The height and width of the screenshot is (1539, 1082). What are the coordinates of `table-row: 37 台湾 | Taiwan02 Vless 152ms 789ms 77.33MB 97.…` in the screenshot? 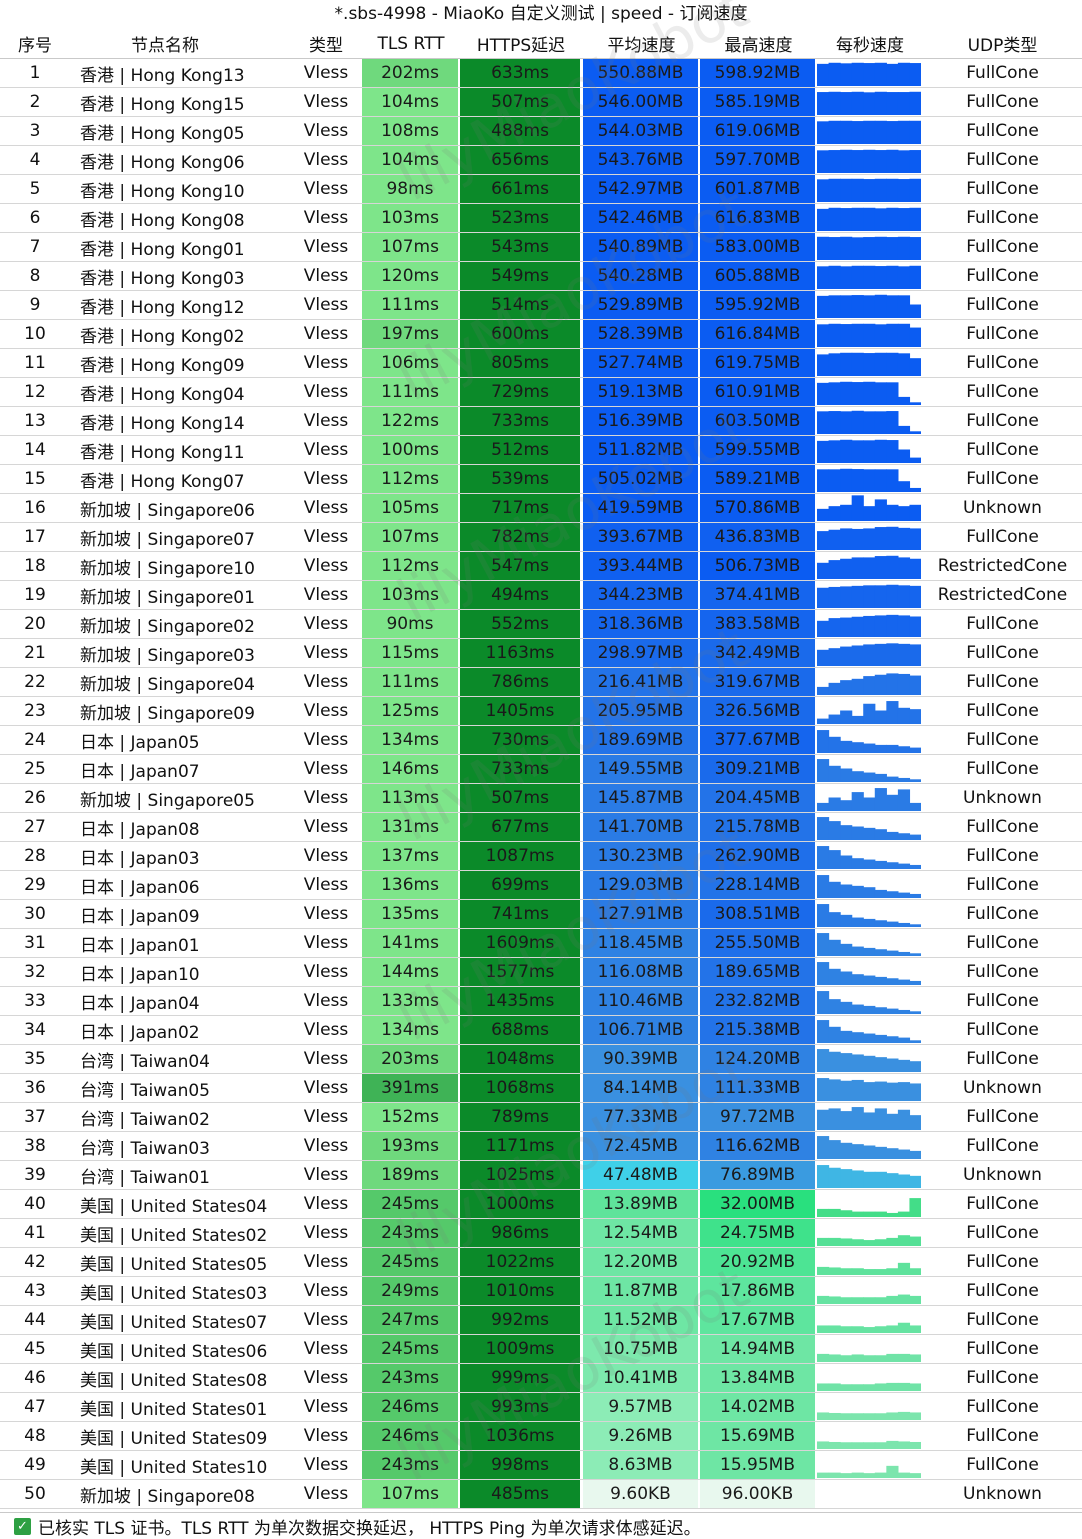 It's located at (541, 1117).